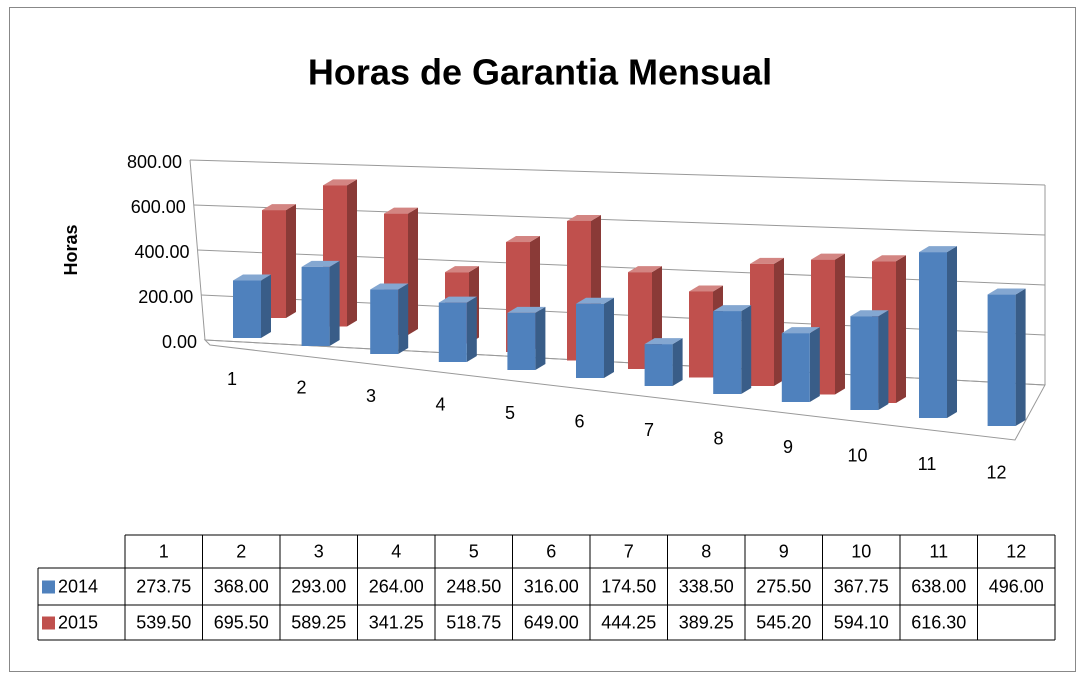  What do you see at coordinates (163, 622) in the screenshot?
I see `table-value: 539.50` at bounding box center [163, 622].